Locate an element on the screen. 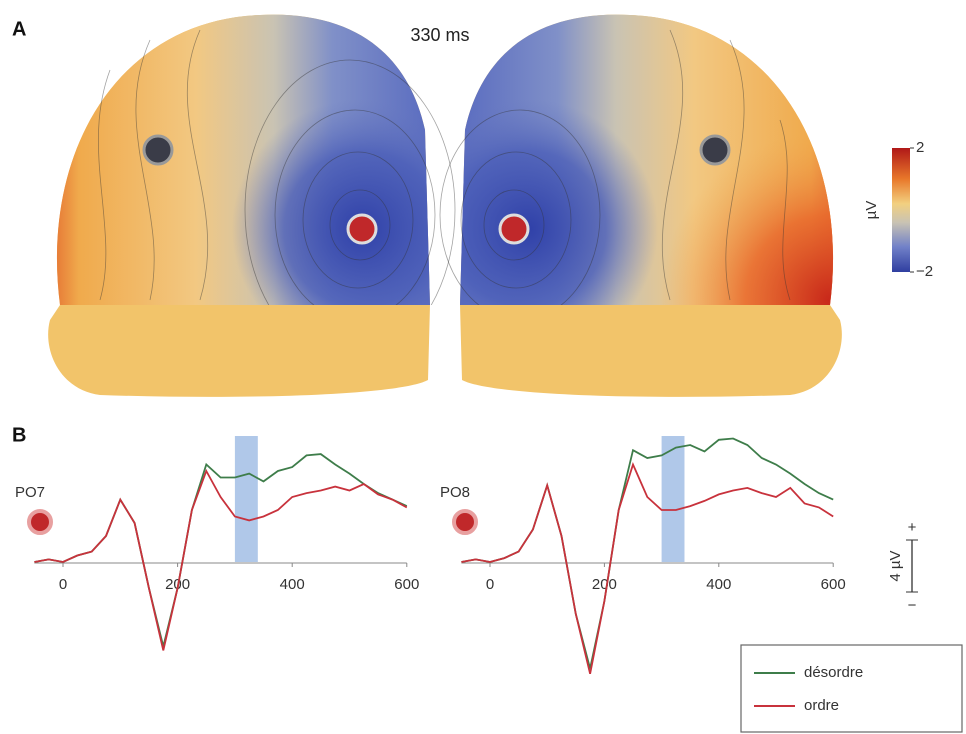 This screenshot has width=966, height=734. scale-bar-label: 4 µV is located at coordinates (895, 565).